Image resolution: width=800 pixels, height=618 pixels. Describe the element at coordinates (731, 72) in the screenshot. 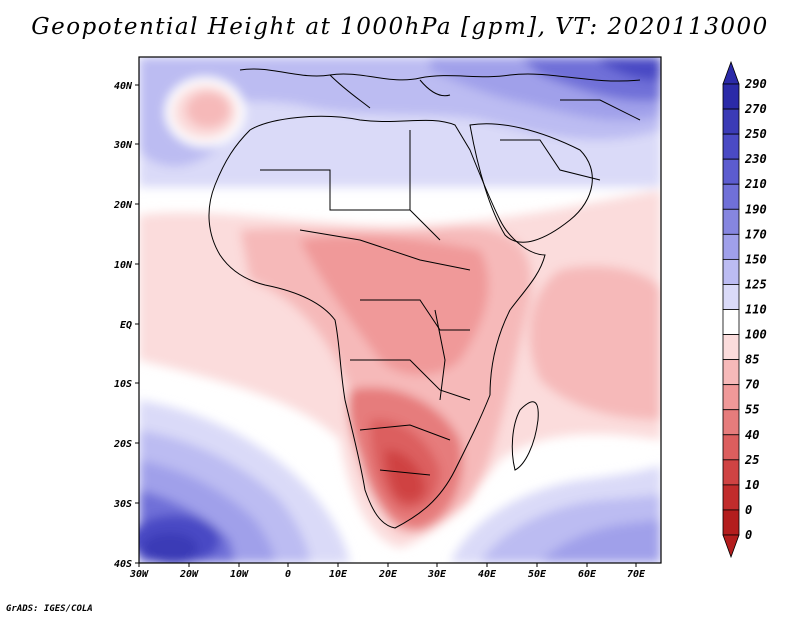

I see `colorbar-top-arrow` at that location.